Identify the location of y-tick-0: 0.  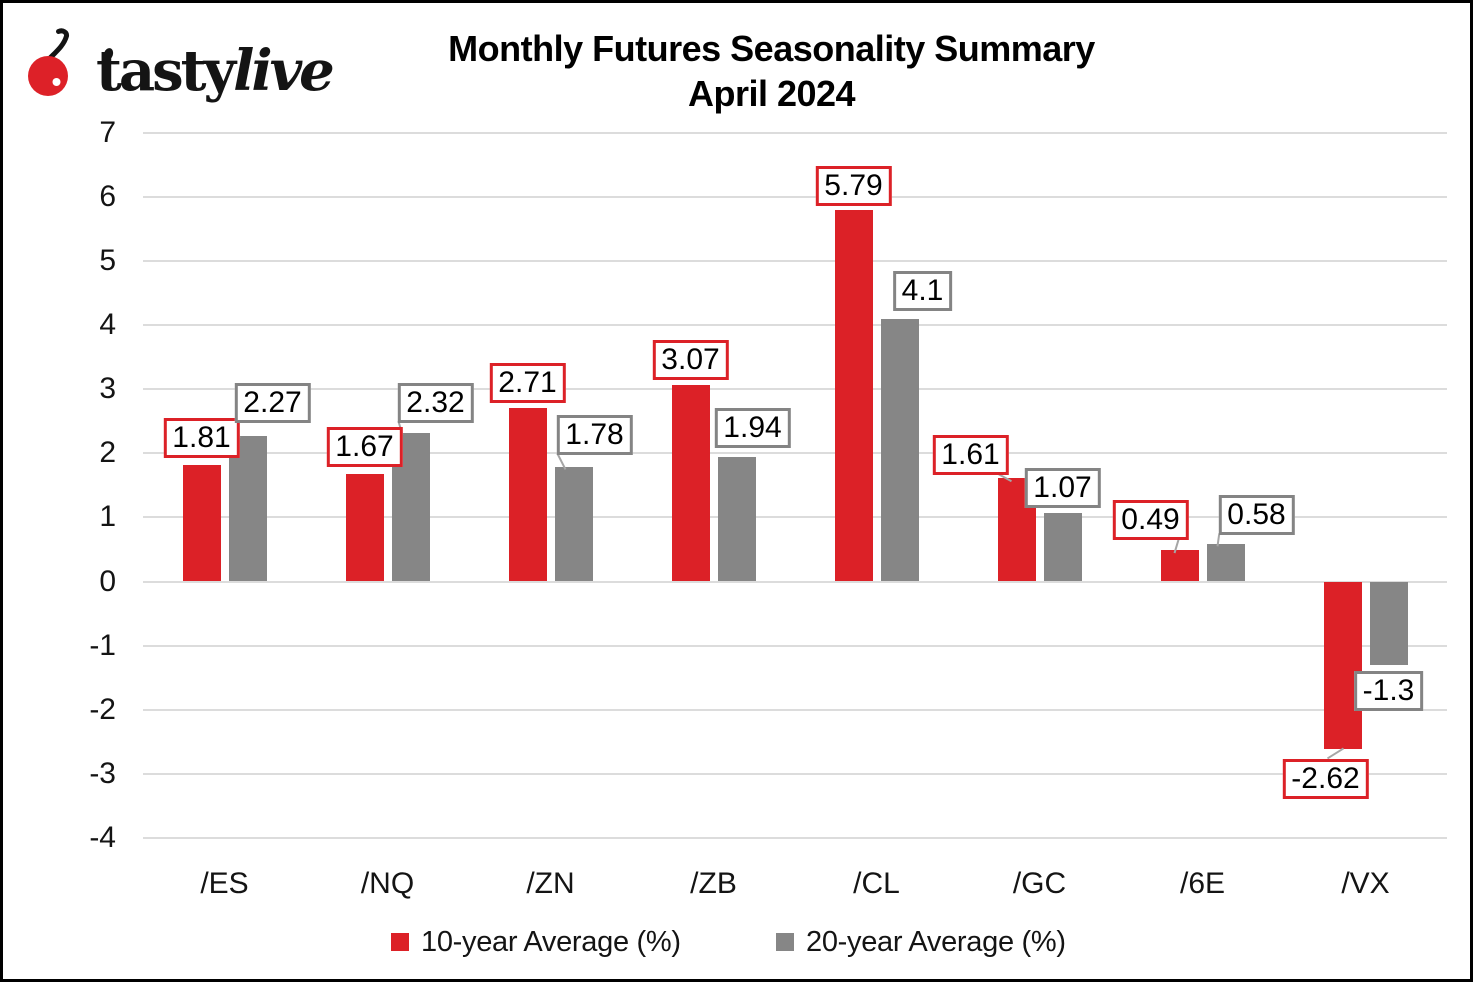
(107, 581).